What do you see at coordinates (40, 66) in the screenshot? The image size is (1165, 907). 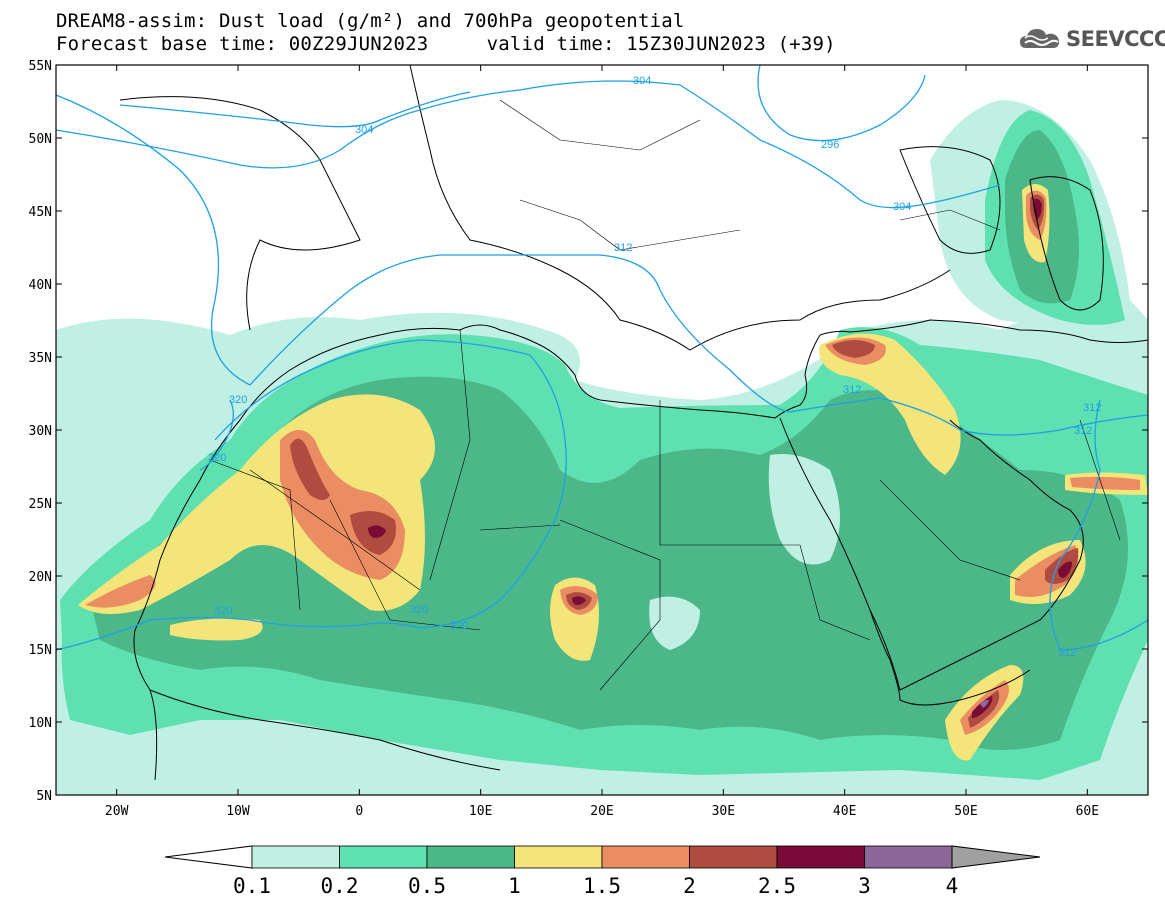 I see `lat-tick-label: 55N` at bounding box center [40, 66].